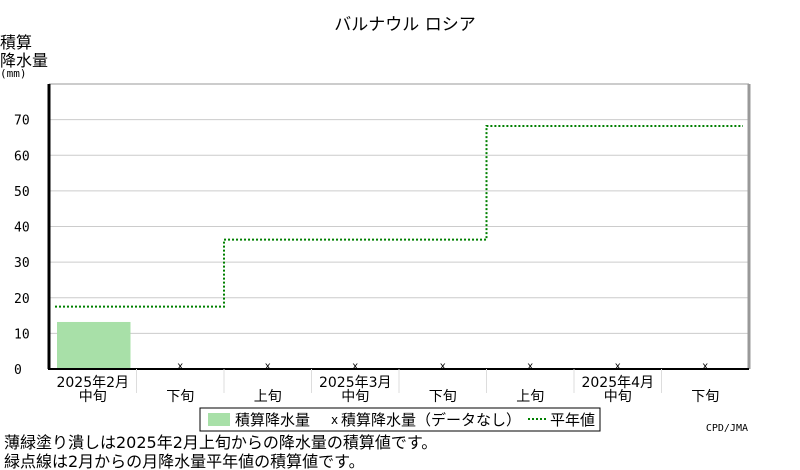 The height and width of the screenshot is (470, 800). Describe the element at coordinates (431, 420) in the screenshot. I see `legend-label-no-data: 積算降水量（データなし）` at that location.